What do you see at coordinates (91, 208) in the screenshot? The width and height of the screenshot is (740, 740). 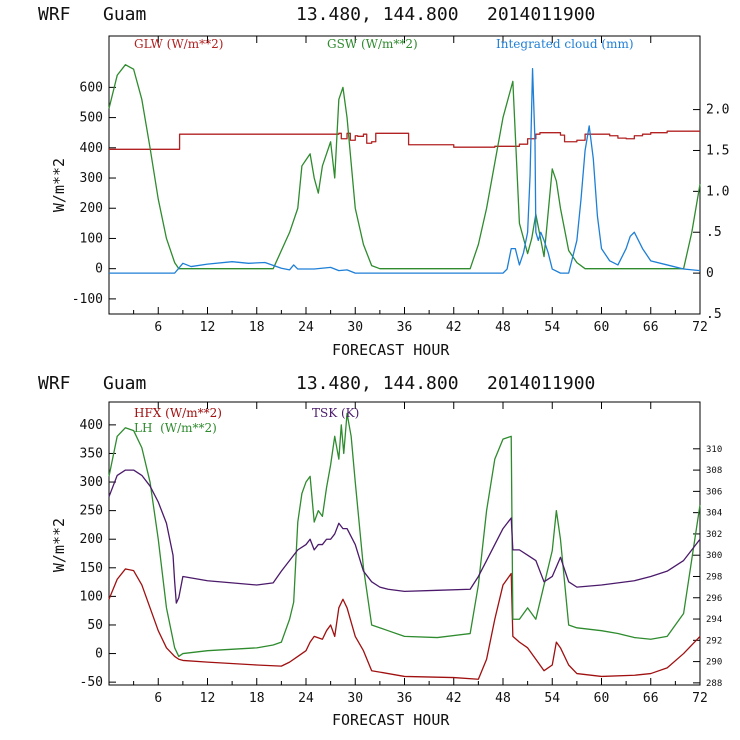 I see `top-y-tick-label: 200` at bounding box center [91, 208].